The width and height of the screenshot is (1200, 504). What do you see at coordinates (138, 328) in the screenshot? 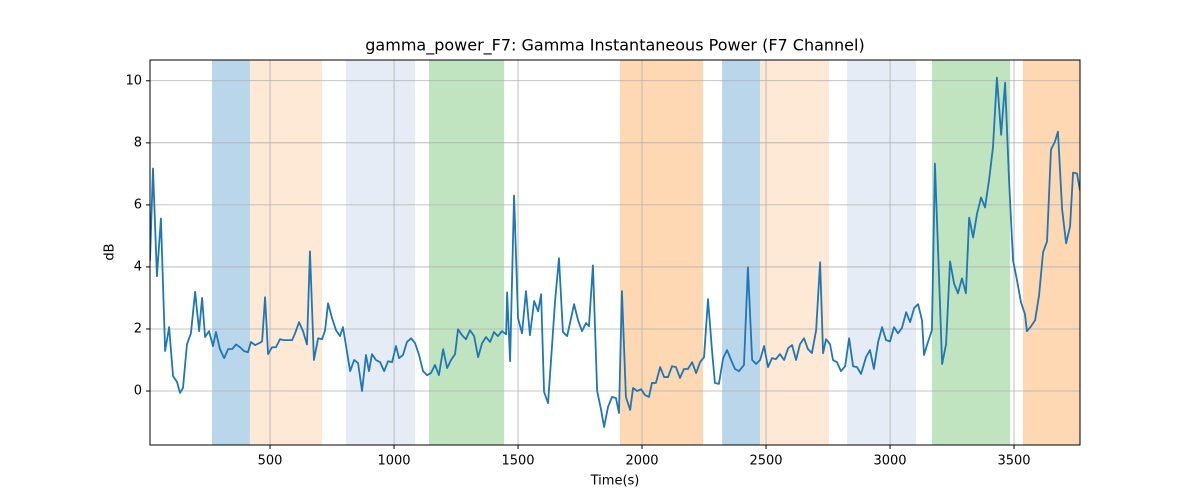
I see `y-tick-label: 2` at bounding box center [138, 328].